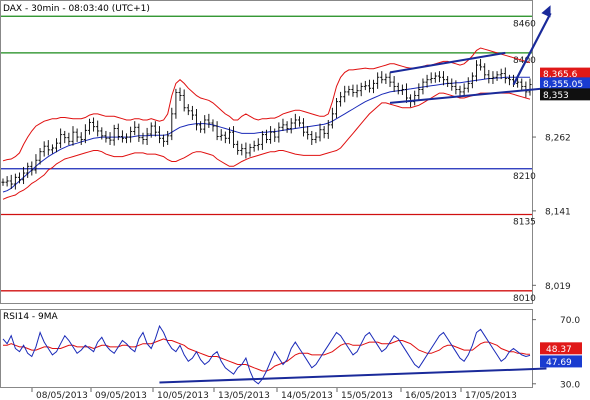  What do you see at coordinates (266, 354) in the screenshot?
I see `rsi-line` at bounding box center [266, 354].